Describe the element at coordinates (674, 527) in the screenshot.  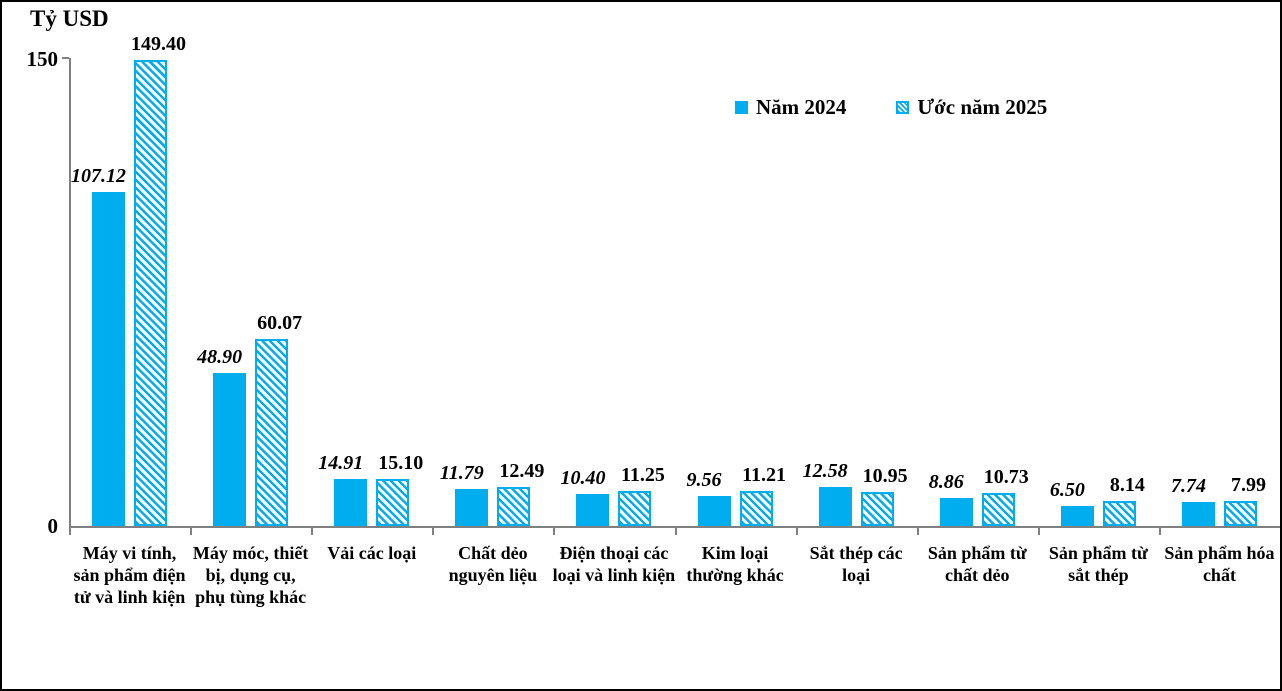
I see `x-axis-line` at that location.